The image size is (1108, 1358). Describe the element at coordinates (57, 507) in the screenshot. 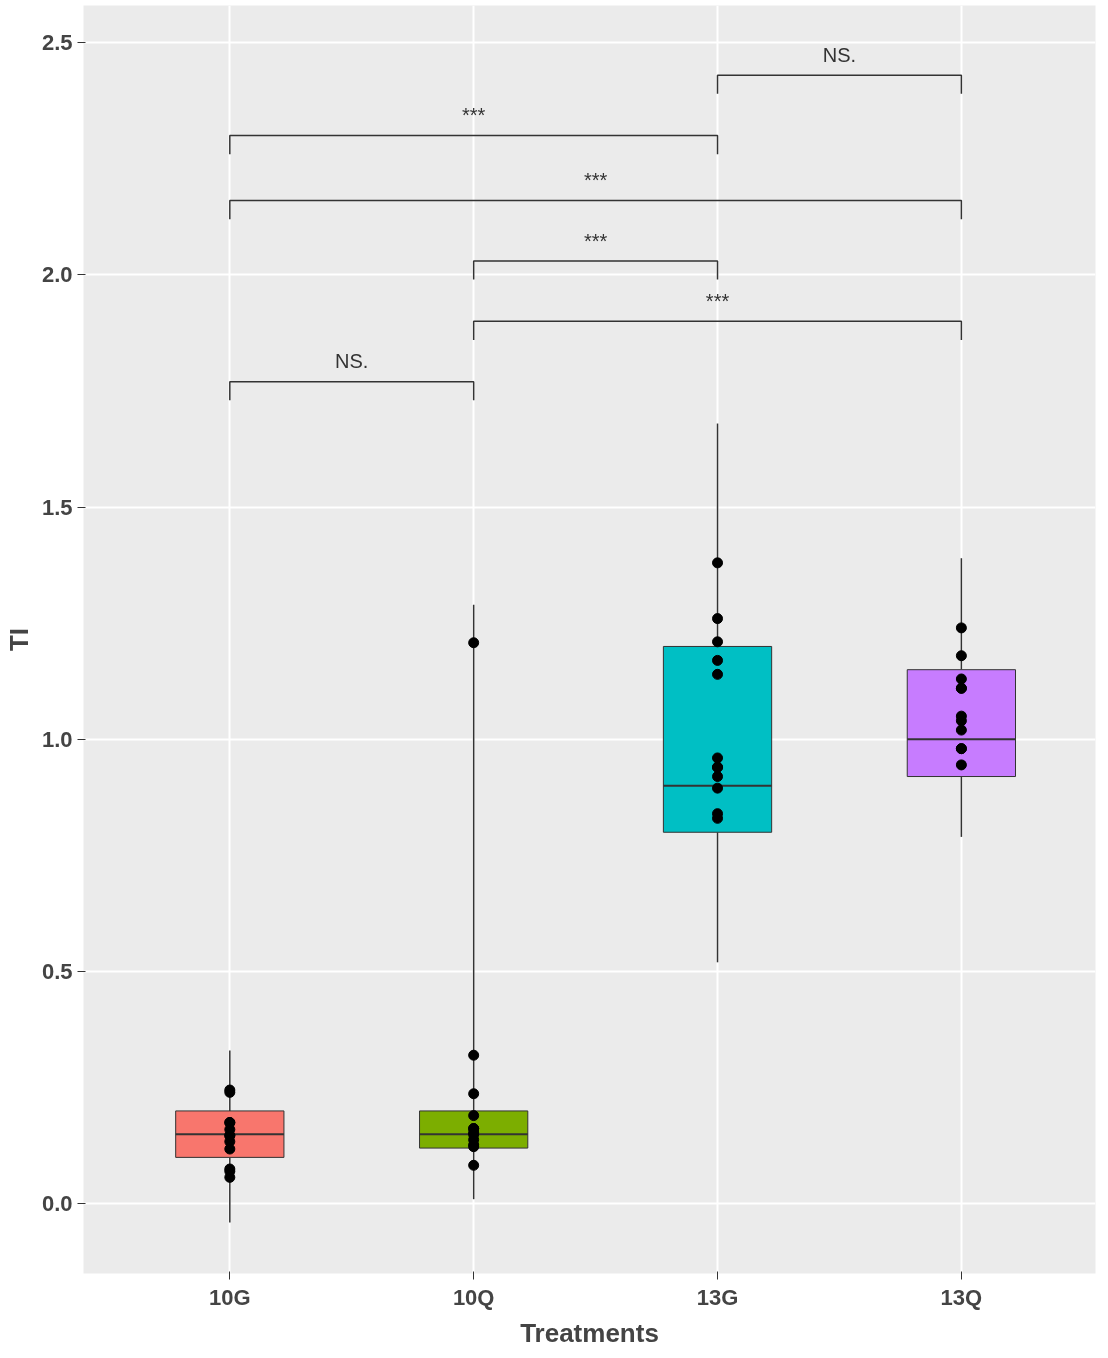

I see `y-tick-label: 1.5` at that location.